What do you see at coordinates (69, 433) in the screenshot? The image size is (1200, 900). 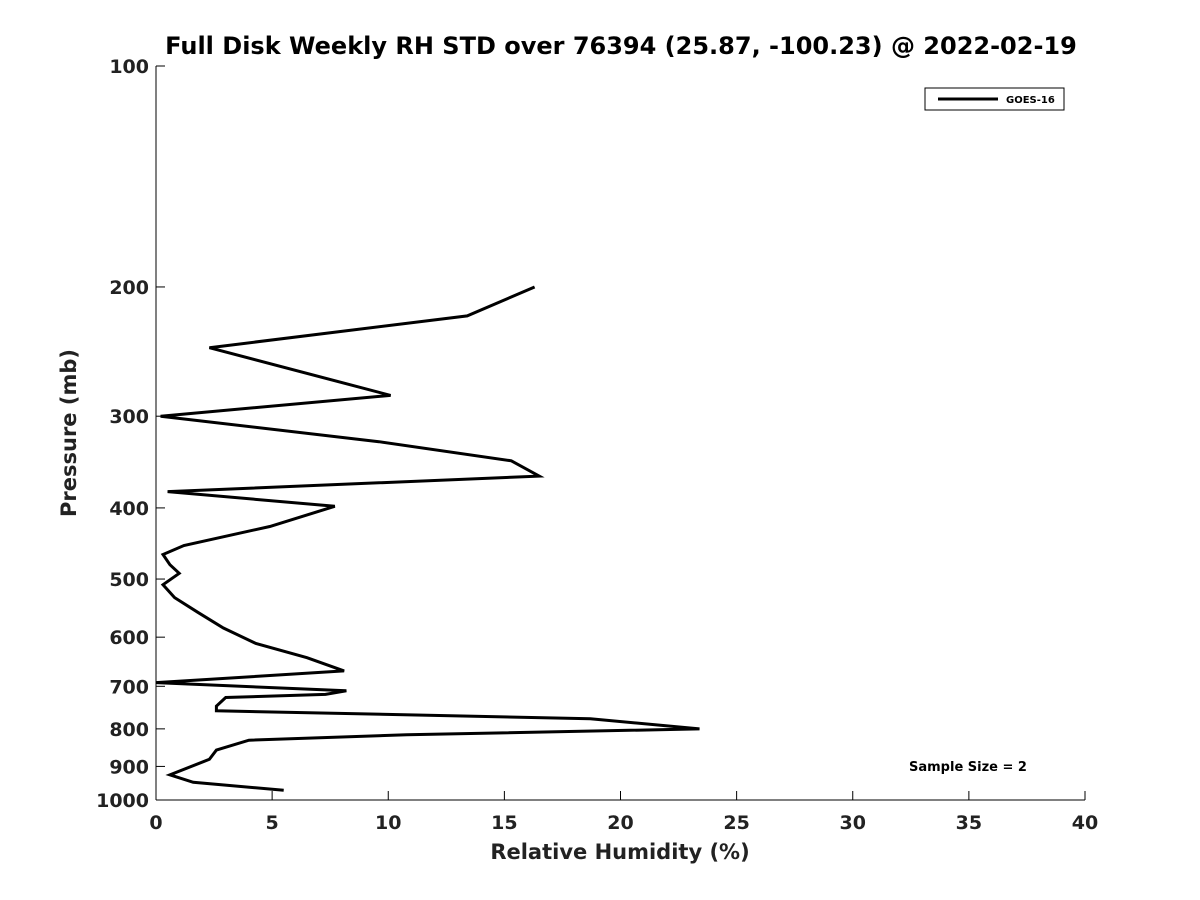 I see `y-axis-label: Pressure (mb)` at bounding box center [69, 433].